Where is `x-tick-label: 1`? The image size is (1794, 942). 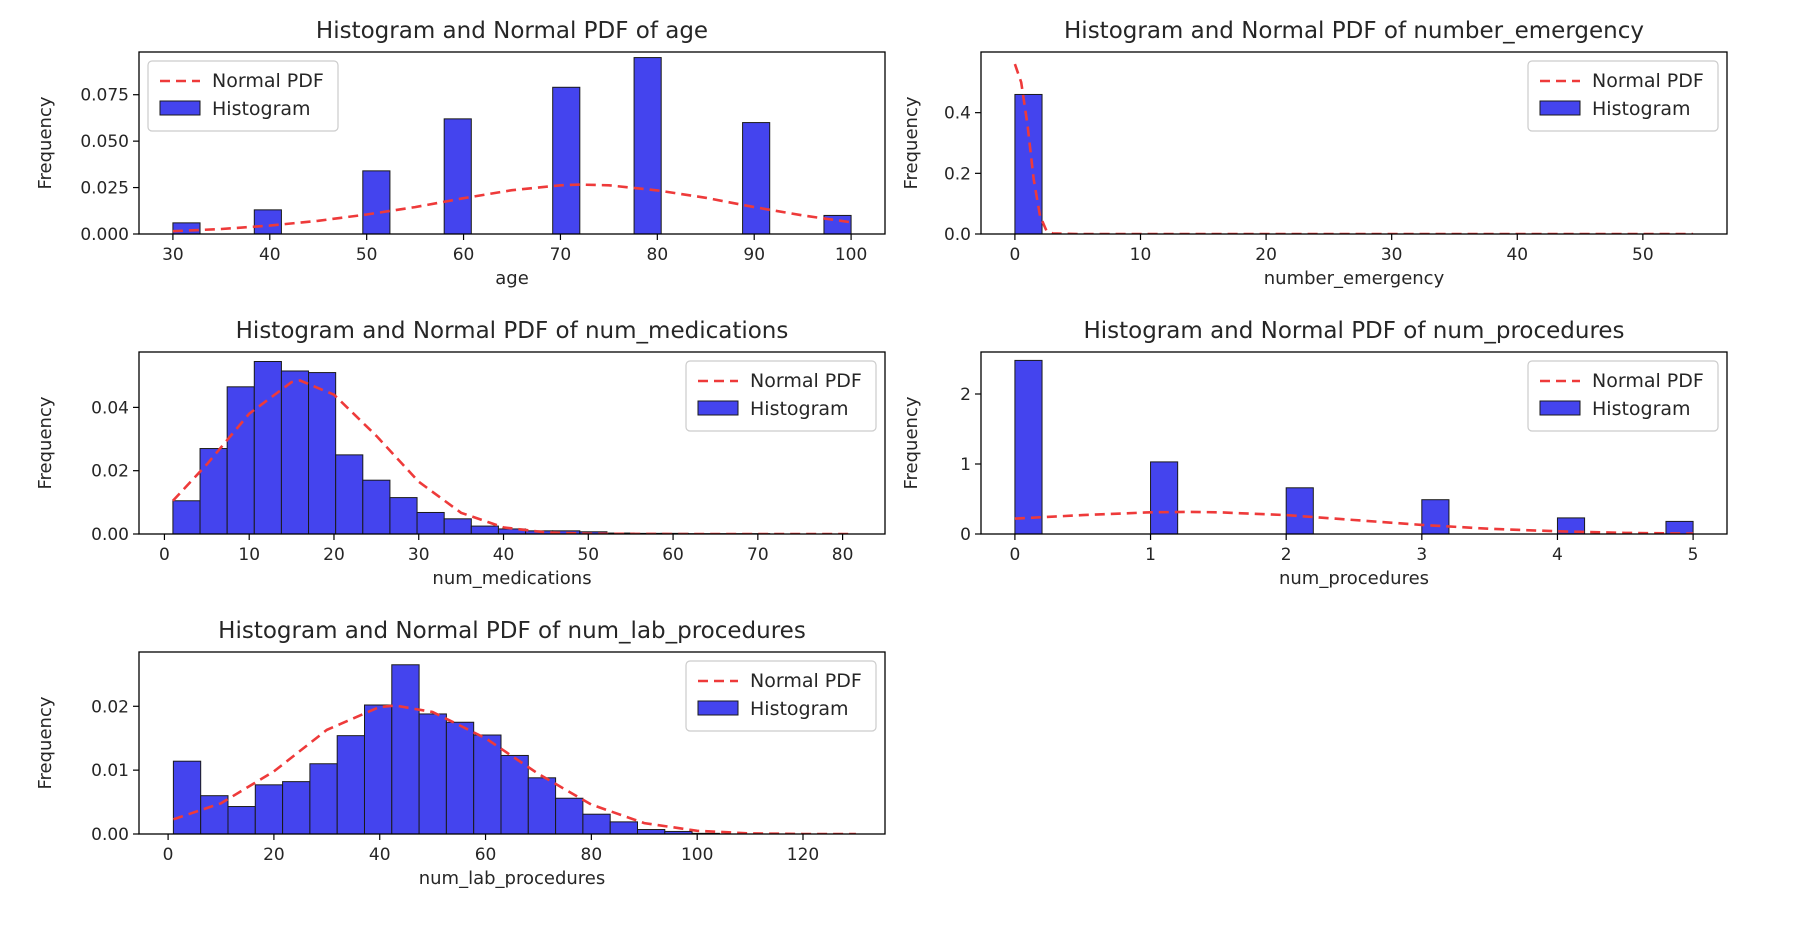 x-tick-label: 1 is located at coordinates (1150, 555).